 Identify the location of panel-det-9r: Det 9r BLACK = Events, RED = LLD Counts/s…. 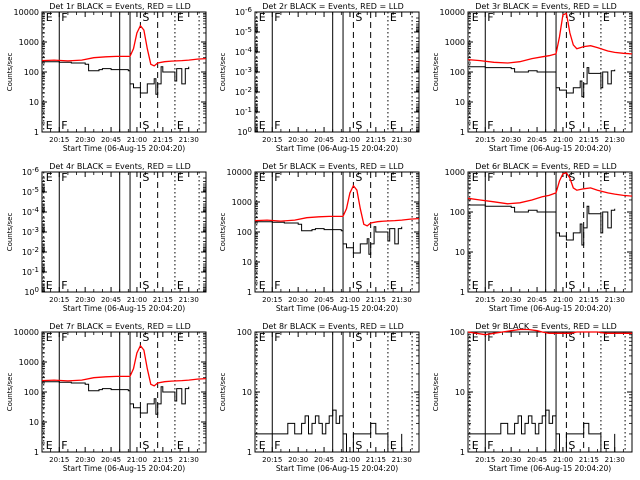
(532, 397).